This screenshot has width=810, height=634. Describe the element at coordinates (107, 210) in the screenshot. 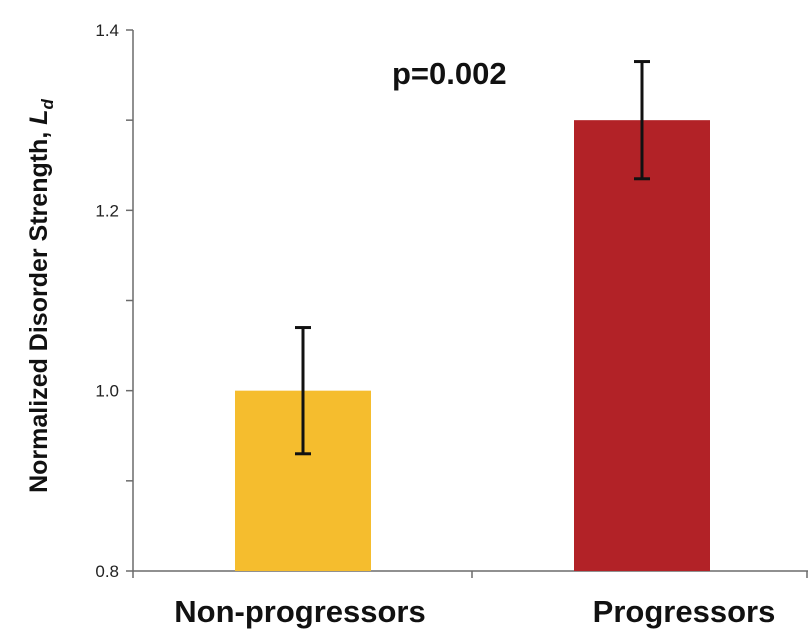

I see `y-tick-label: 1.2` at that location.